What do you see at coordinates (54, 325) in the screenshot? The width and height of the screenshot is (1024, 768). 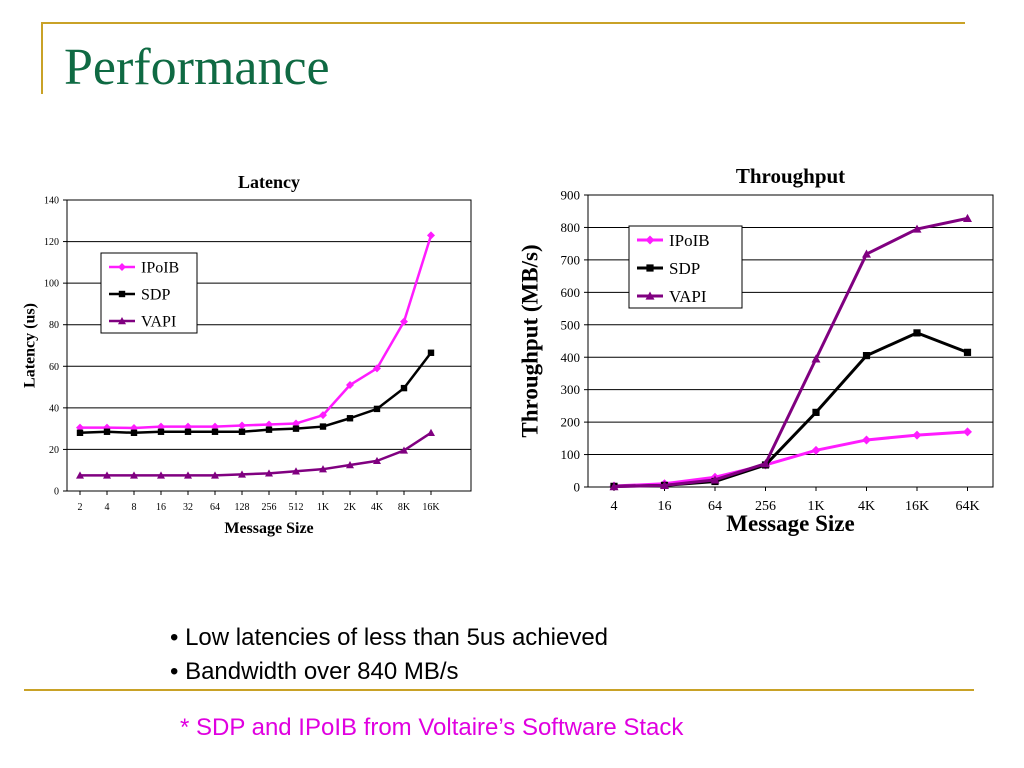 I see `y-tick-label: 80` at bounding box center [54, 325].